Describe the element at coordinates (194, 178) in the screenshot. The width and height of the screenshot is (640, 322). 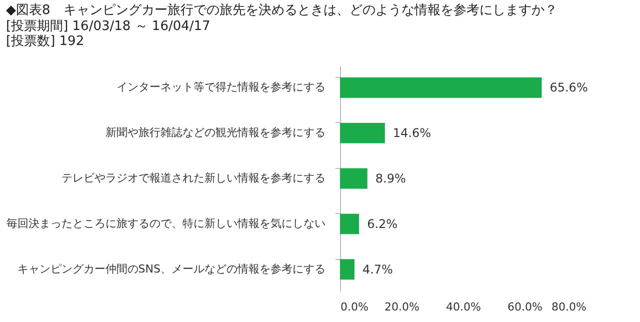
I see `y-tick-label: テレビやラジオで報道された新しい情報を参考にする` at that location.